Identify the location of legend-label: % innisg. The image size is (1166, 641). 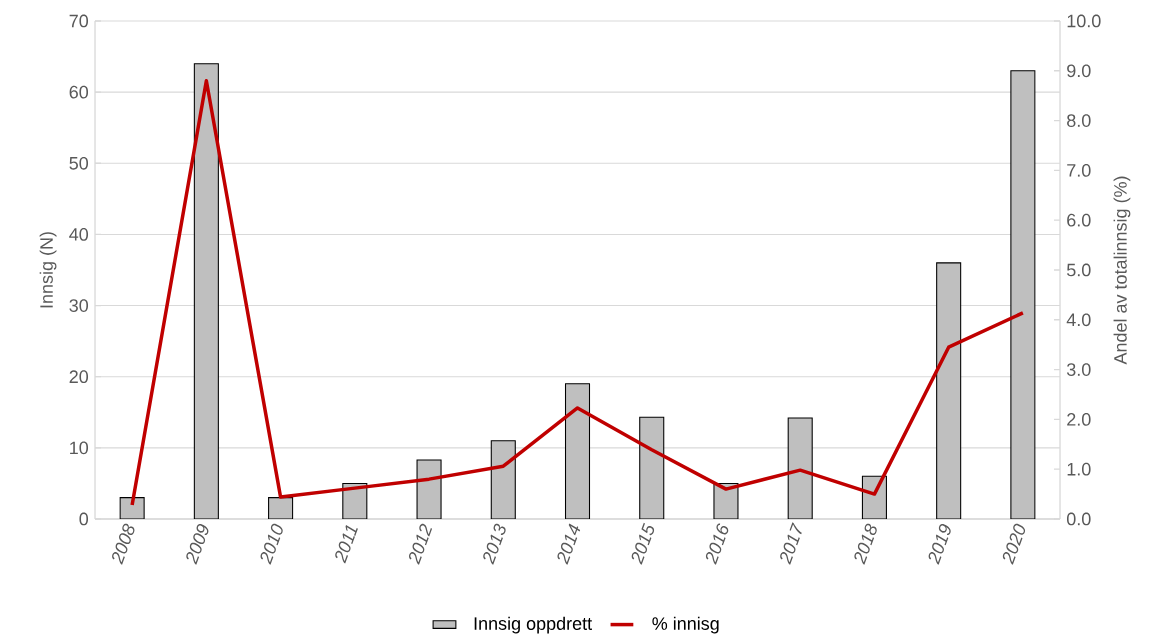
(685, 625).